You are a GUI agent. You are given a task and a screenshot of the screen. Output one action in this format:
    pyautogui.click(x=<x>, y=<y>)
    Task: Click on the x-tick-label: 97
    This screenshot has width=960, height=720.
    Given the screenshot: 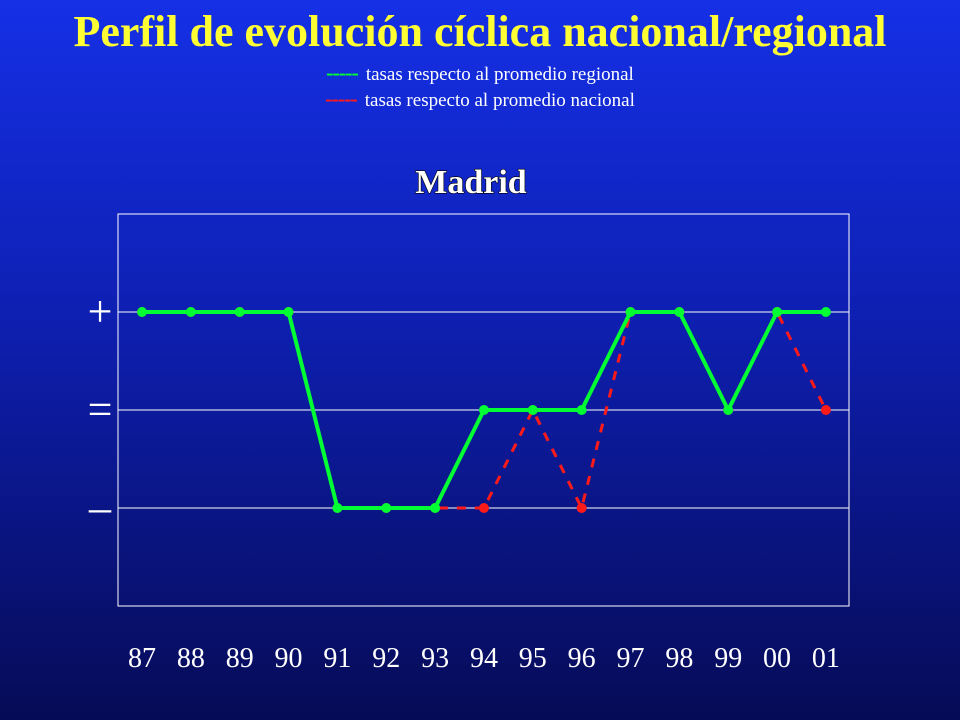 What is the action you would take?
    pyautogui.click(x=631, y=658)
    